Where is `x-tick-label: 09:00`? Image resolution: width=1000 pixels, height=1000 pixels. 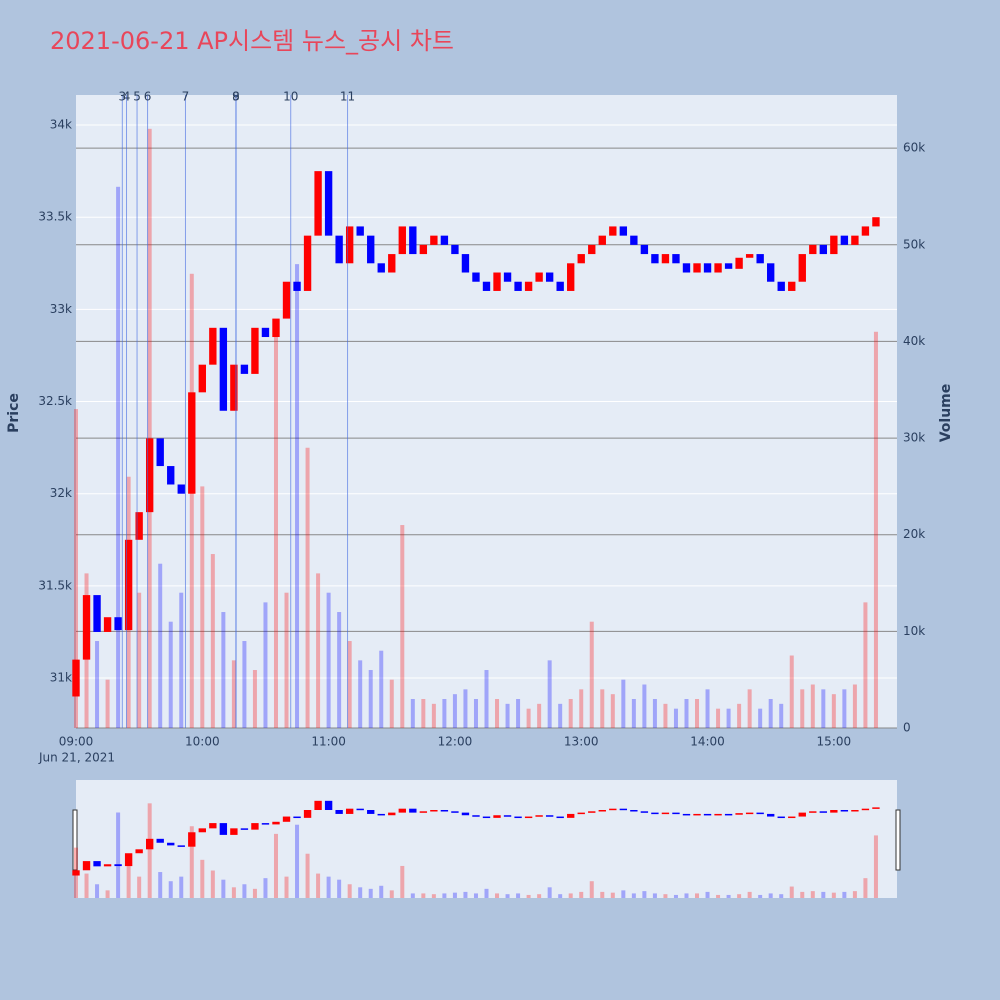 x-tick-label: 09:00 is located at coordinates (76, 742).